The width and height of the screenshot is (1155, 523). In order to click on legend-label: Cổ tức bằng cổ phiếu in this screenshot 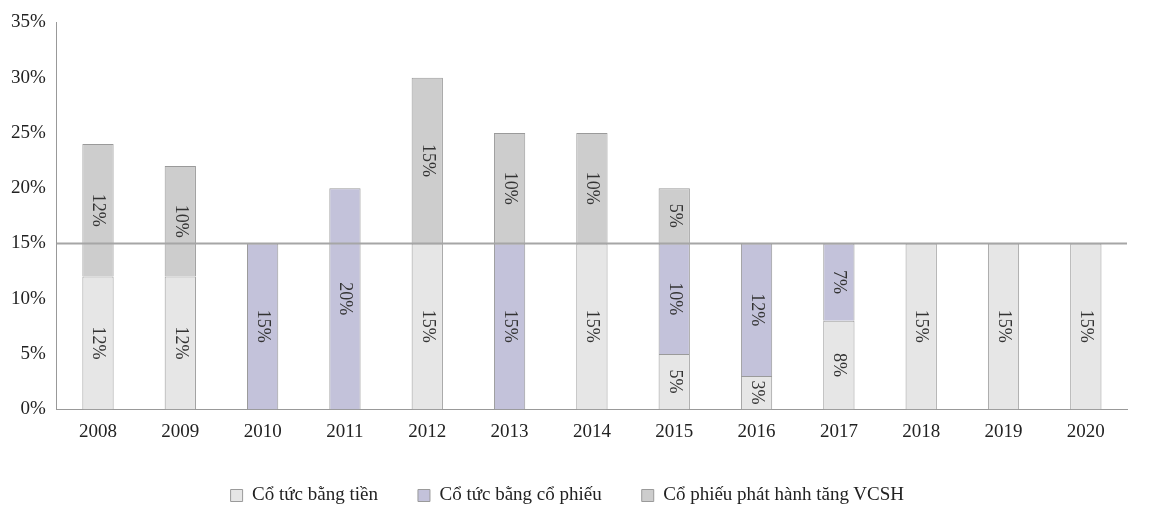, I will do `click(521, 494)`.